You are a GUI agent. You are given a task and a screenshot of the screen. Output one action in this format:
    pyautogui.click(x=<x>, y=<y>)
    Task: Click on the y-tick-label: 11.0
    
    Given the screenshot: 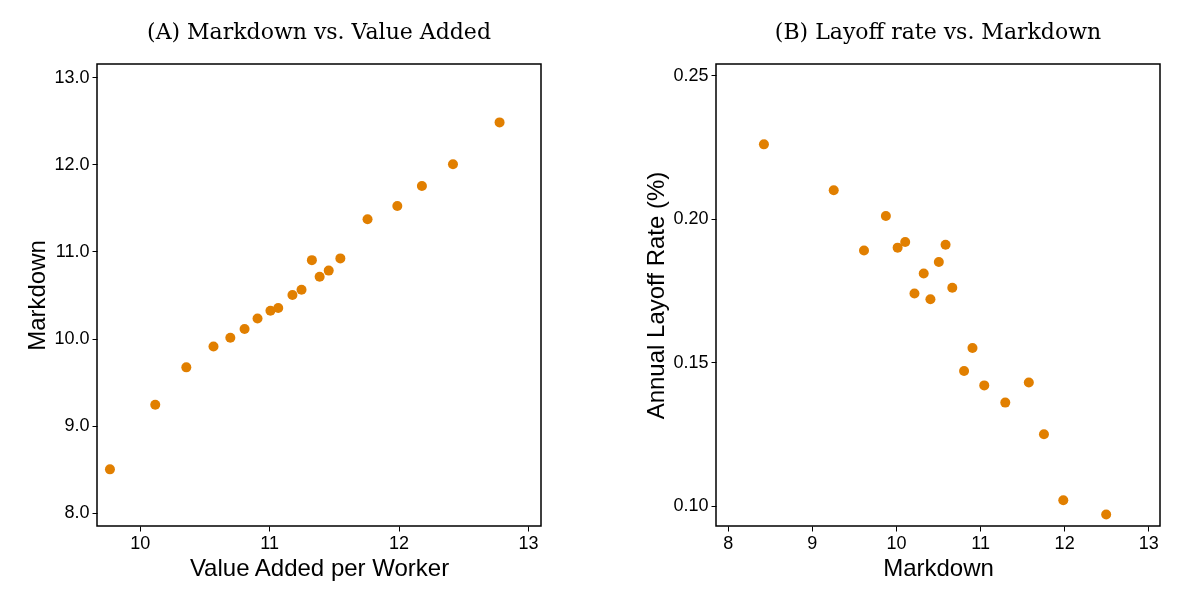 What is the action you would take?
    pyautogui.click(x=72, y=250)
    